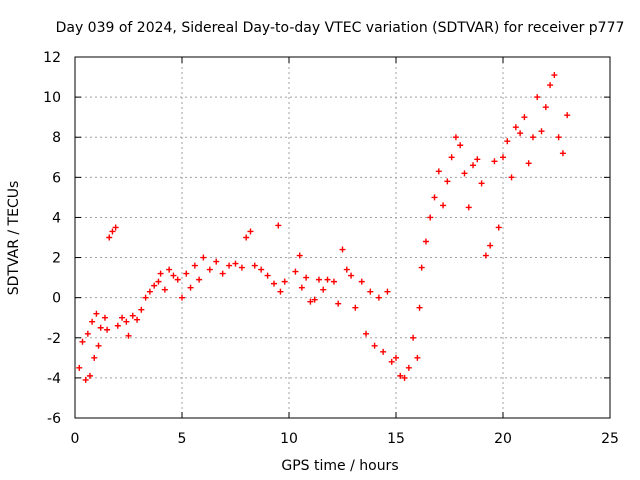 This screenshot has width=640, height=480. I want to click on x-tick-label: 25, so click(610, 439).